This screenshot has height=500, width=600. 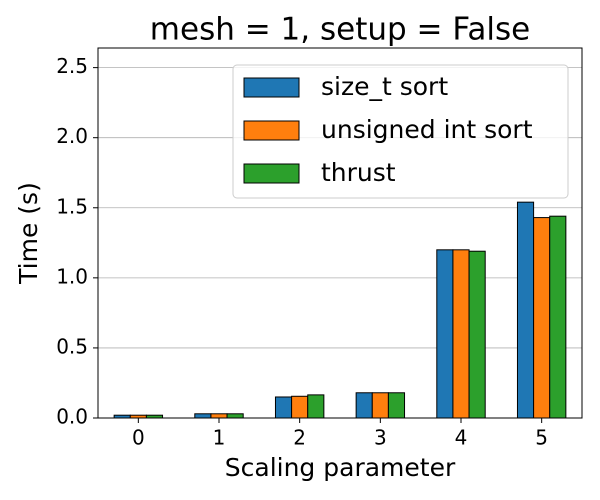 I want to click on x-axis-label: Scaling parameter, so click(x=340, y=467).